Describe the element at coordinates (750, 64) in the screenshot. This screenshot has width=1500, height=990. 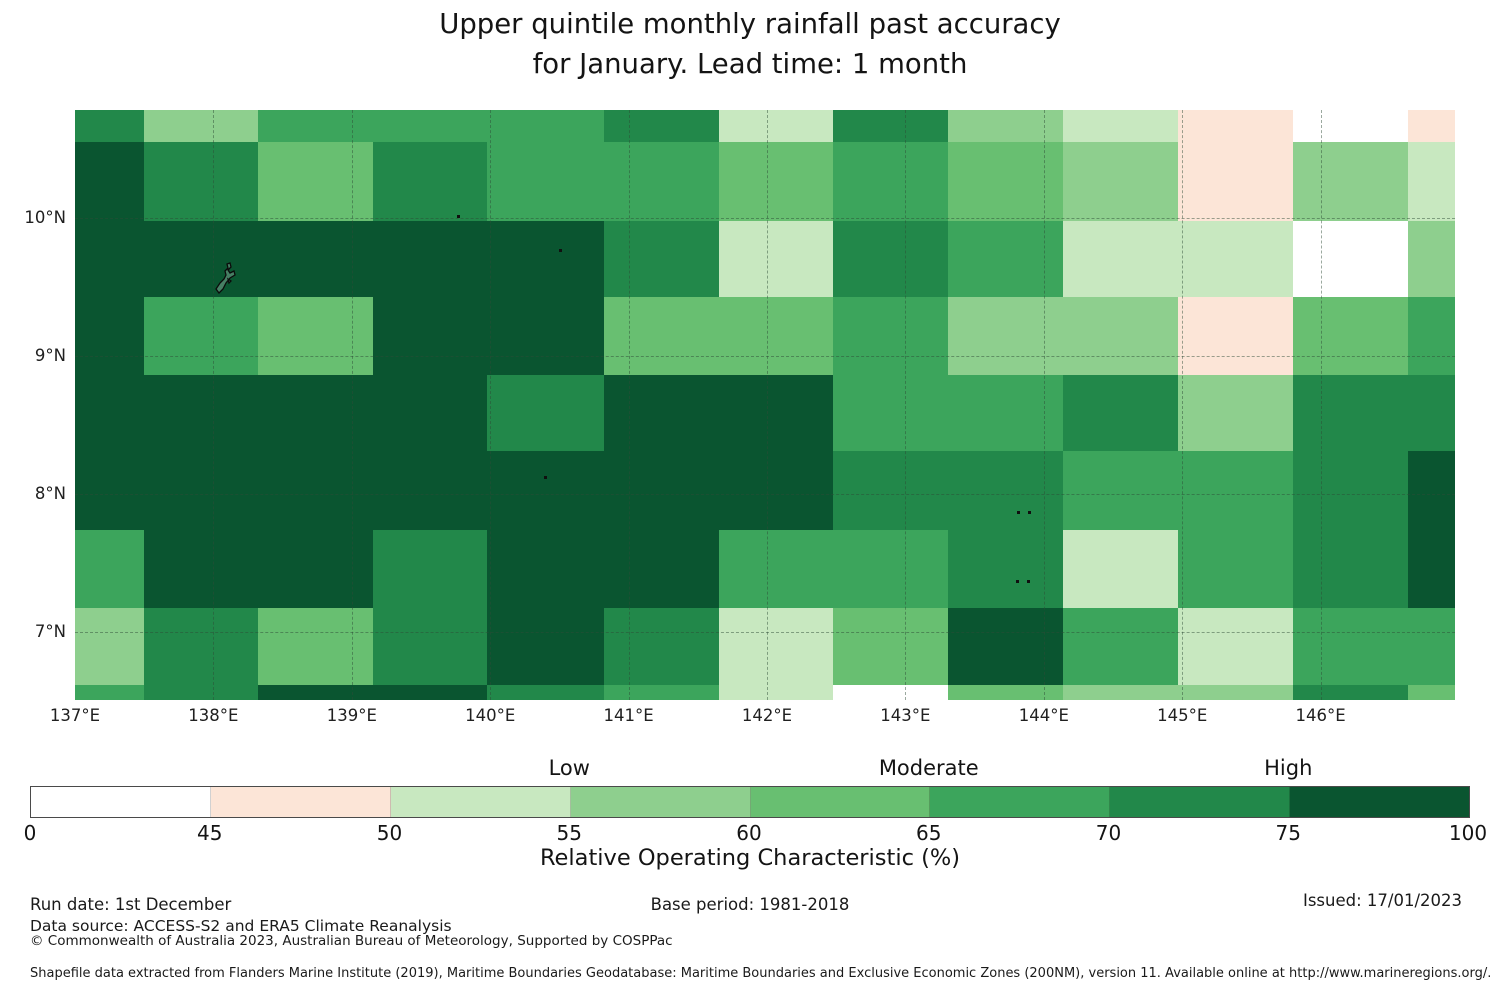
I see `chart-title-line2: for January. Lead time: 1 month` at that location.